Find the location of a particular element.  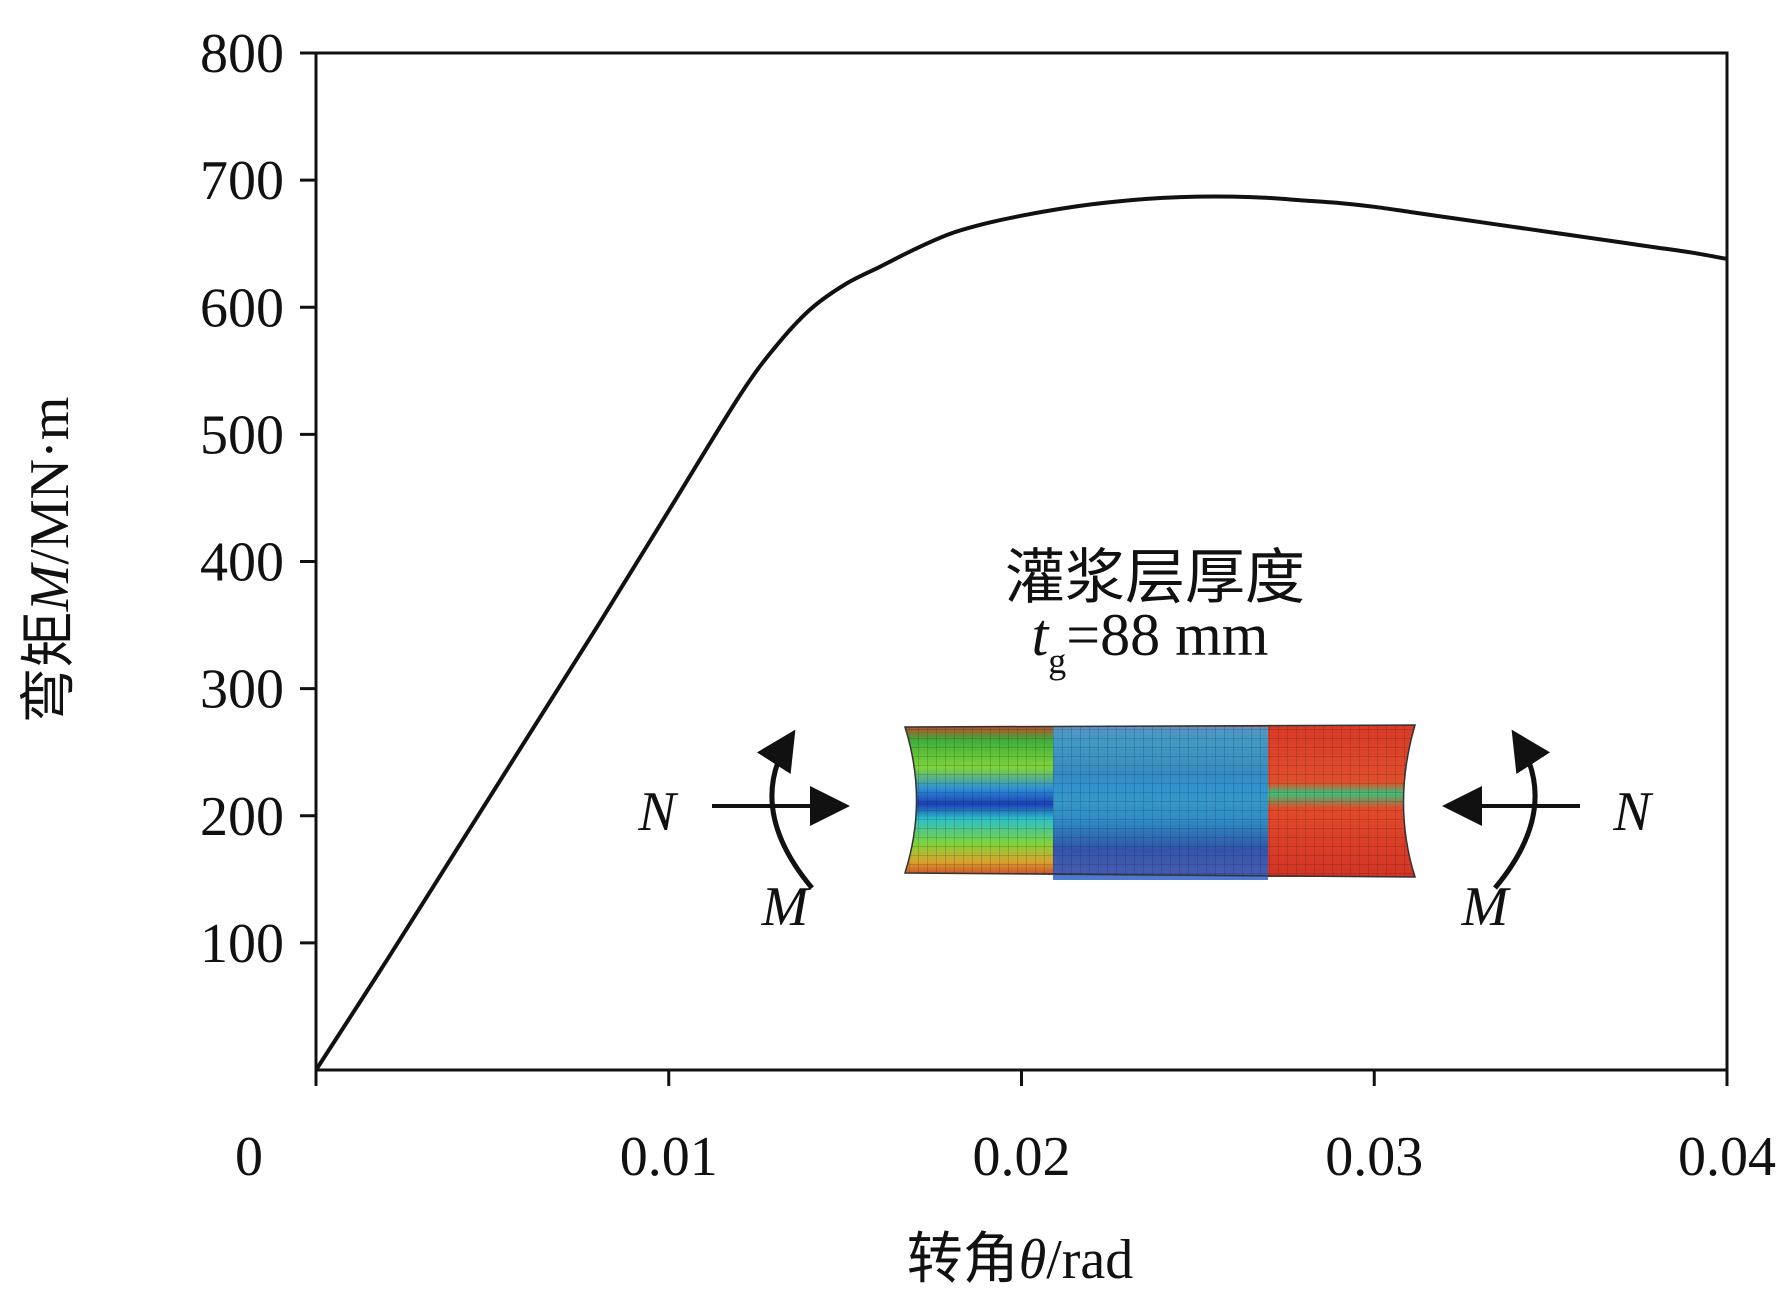

inset-title: 灌浆层厚度 is located at coordinates (1155, 578).